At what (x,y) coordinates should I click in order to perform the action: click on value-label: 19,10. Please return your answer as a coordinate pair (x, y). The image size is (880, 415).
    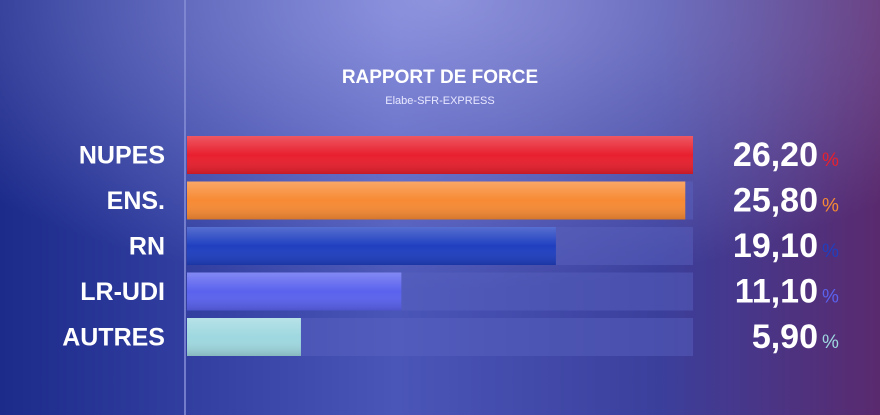
    Looking at the image, I should click on (775, 246).